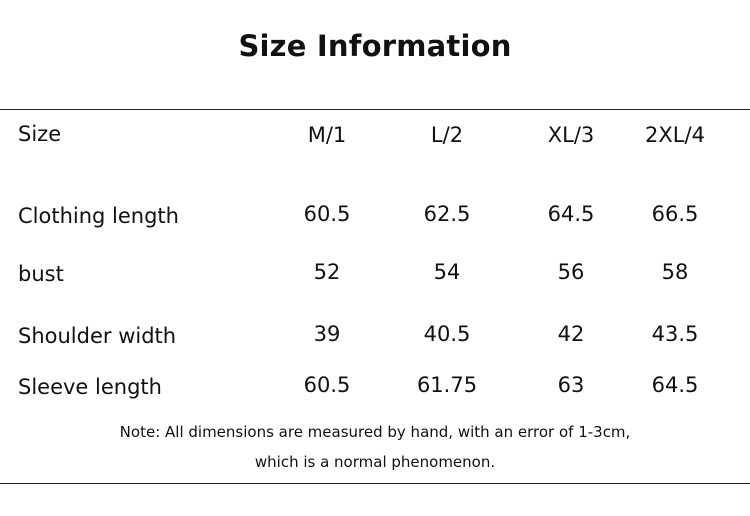 This screenshot has height=516, width=750. I want to click on cell-value: 61.75, so click(447, 385).